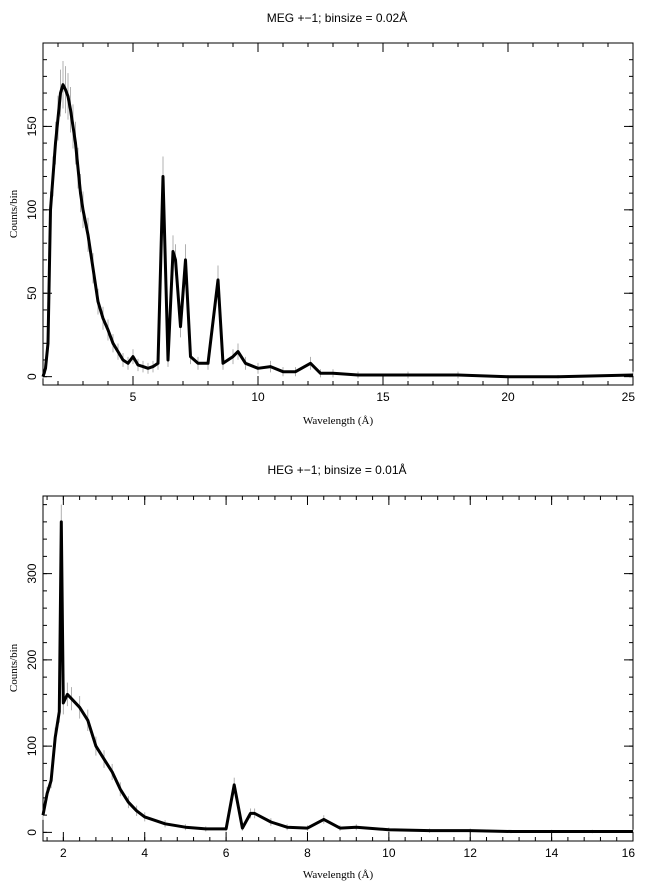 The image size is (649, 891). I want to click on heg-x-tick-label: 10, so click(389, 853).